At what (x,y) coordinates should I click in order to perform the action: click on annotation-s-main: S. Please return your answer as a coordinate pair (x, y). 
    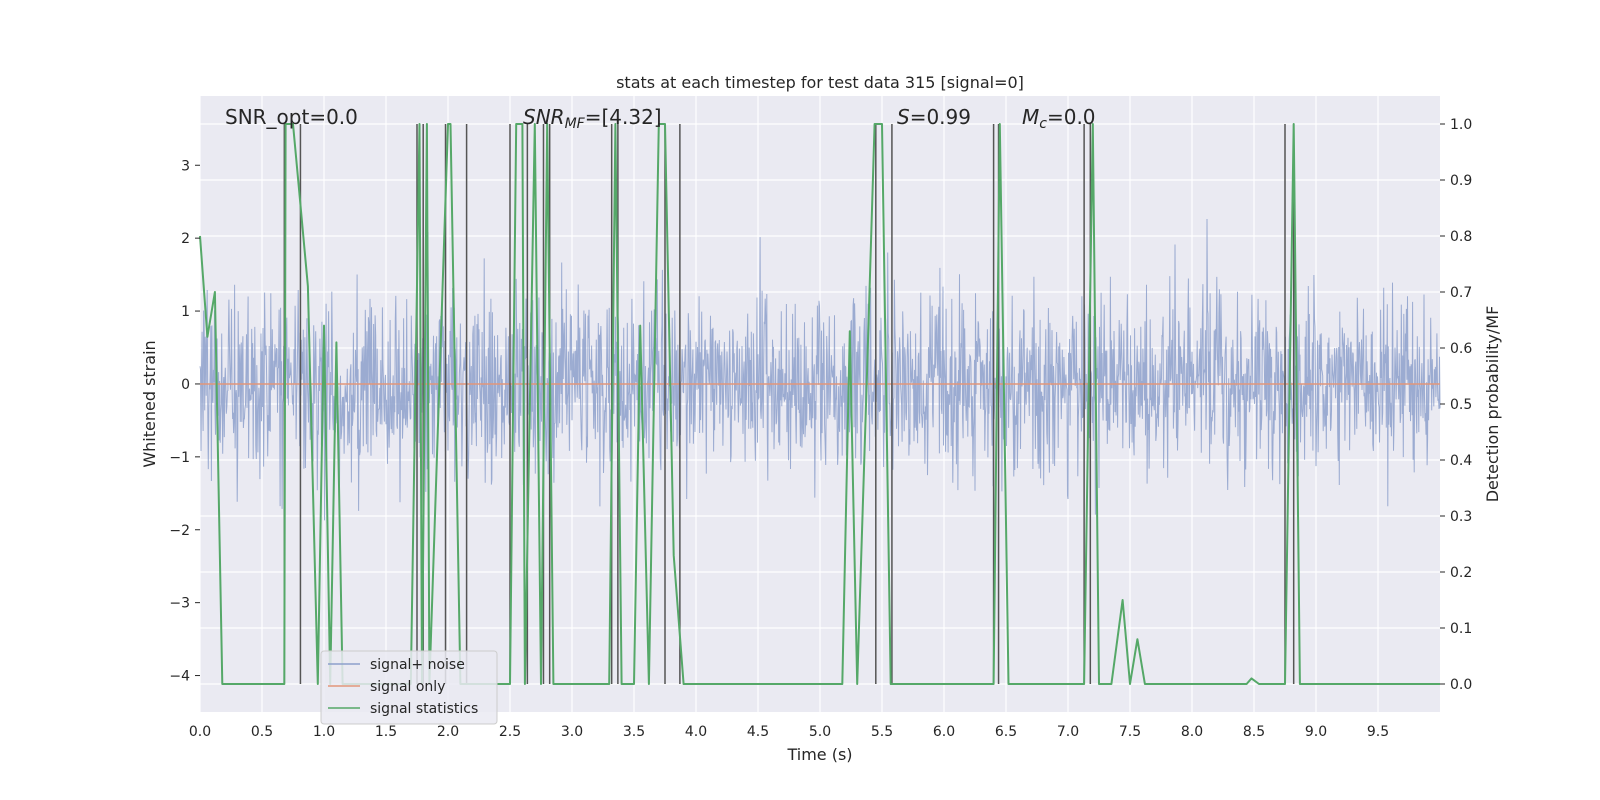
    Looking at the image, I should click on (903, 117).